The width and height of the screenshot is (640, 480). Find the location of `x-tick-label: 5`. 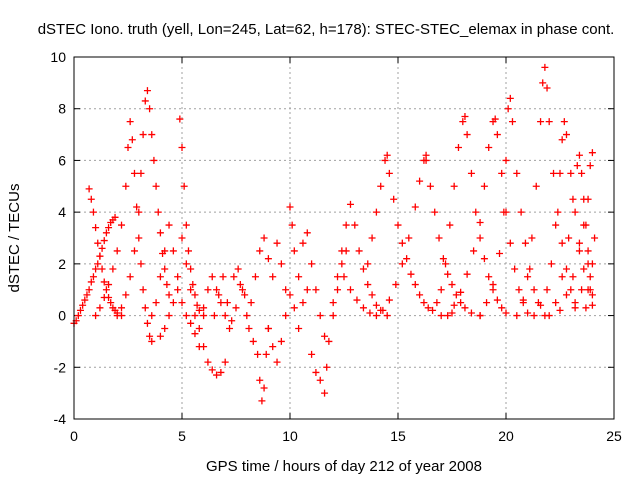

x-tick-label: 5 is located at coordinates (182, 436).